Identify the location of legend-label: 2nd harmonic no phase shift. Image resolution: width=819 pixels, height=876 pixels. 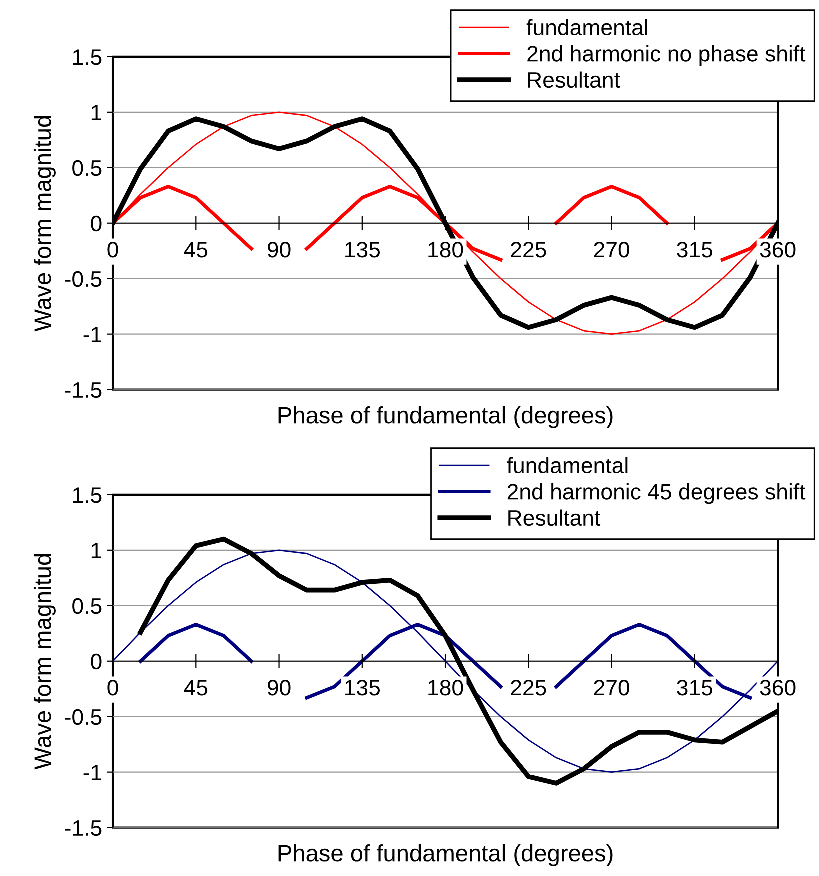
(667, 55).